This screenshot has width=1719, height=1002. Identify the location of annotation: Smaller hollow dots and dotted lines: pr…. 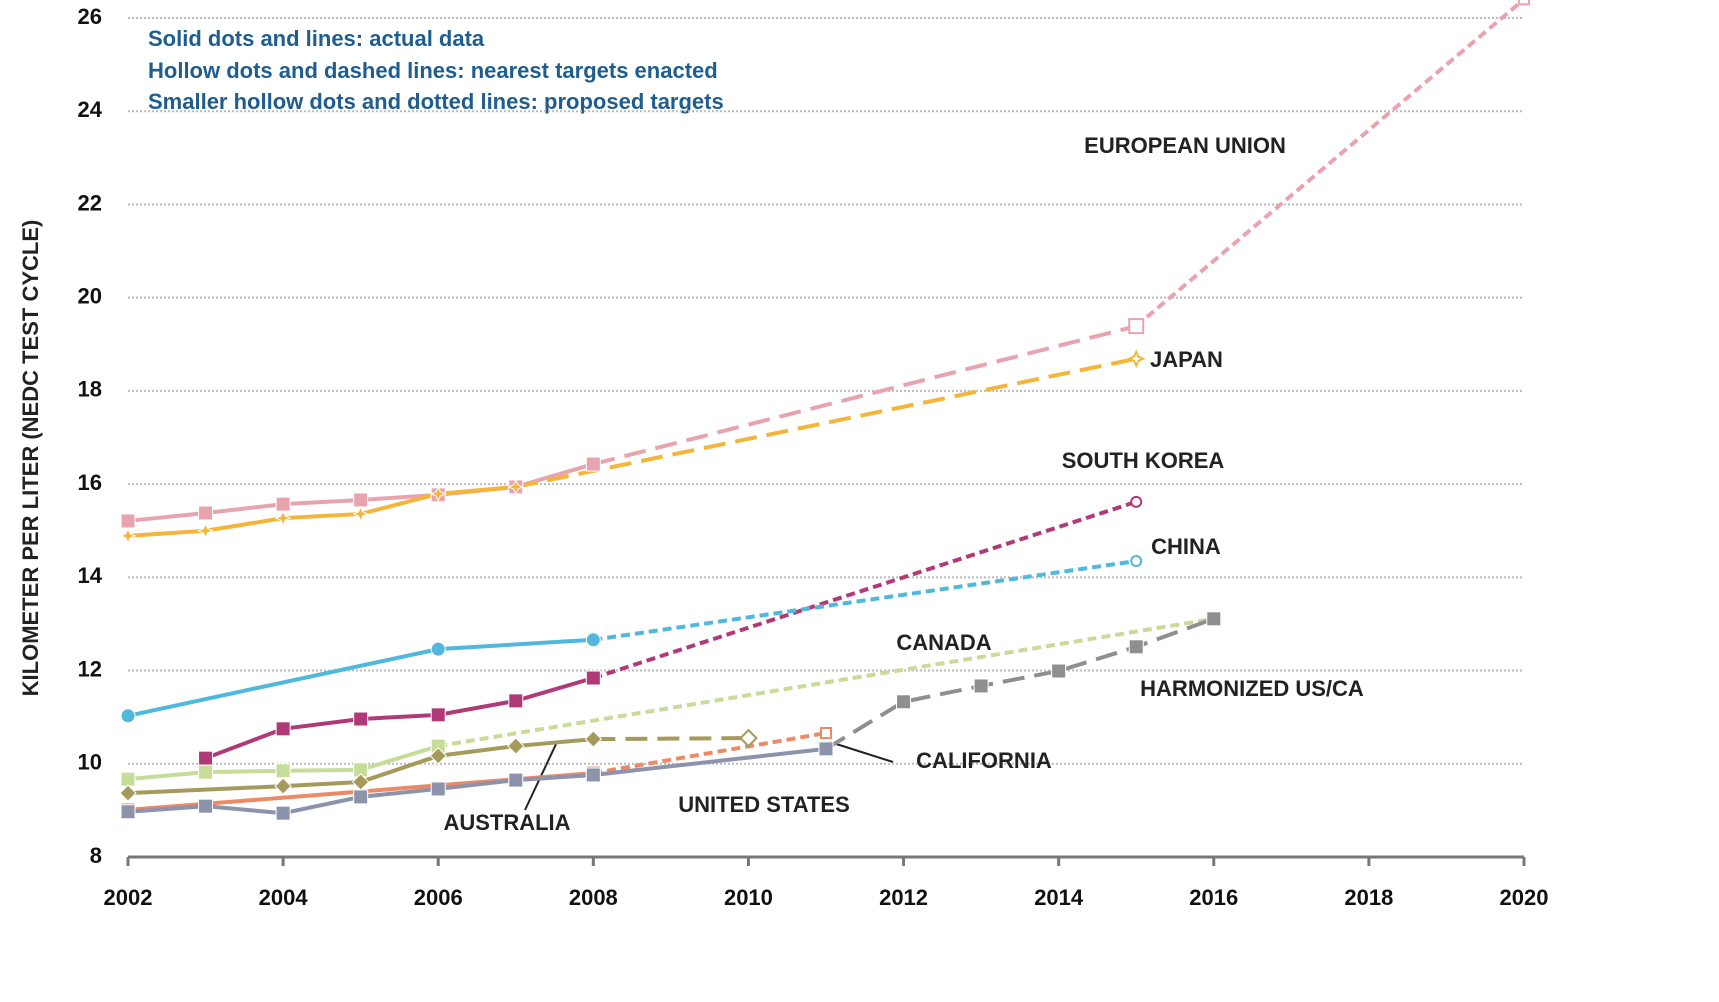
(436, 101).